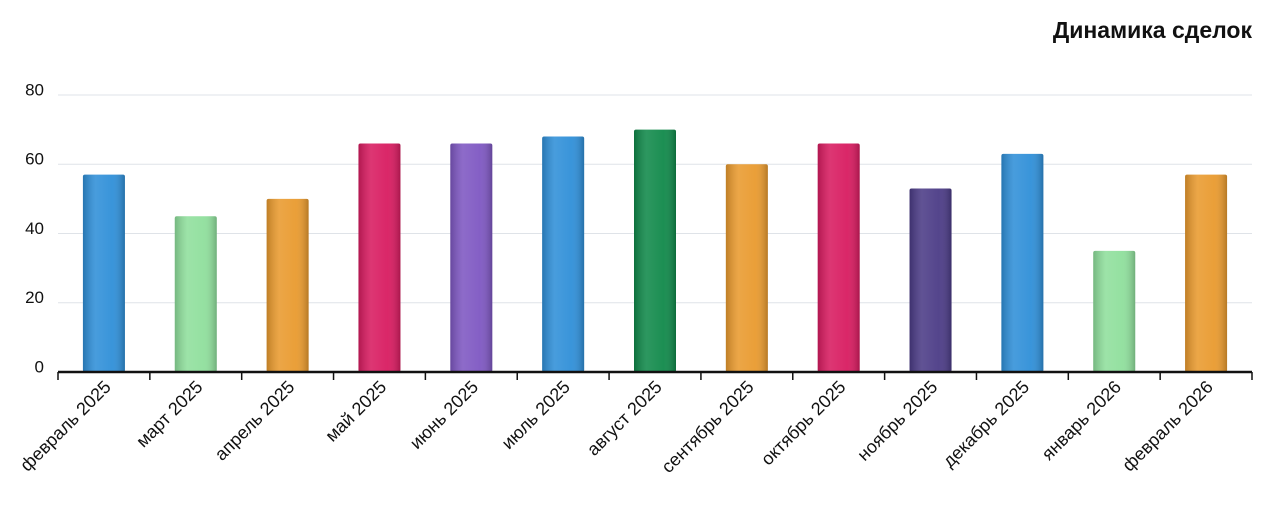  I want to click on y-tick-label: 40, so click(34, 228).